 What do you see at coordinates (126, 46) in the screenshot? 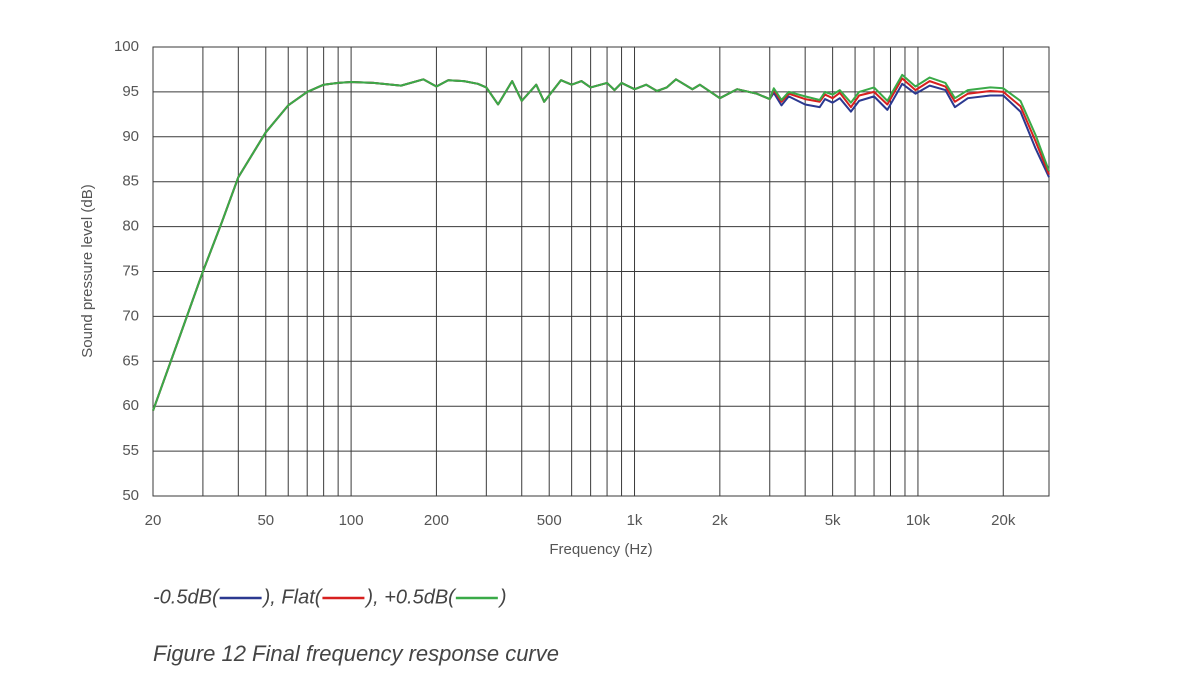
I see `y-tick-label: 100` at bounding box center [126, 46].